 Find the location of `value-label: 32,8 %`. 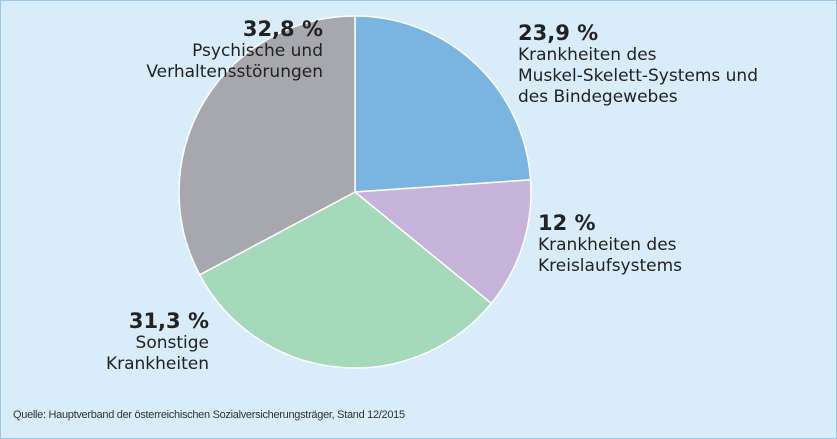

value-label: 32,8 % is located at coordinates (282, 29).